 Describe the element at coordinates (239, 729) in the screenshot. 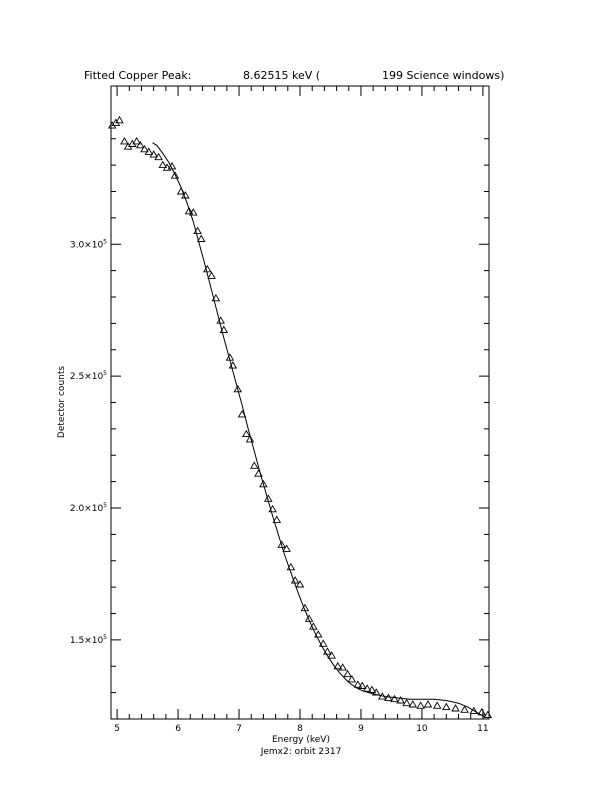

I see `x-tick-label: 7` at that location.